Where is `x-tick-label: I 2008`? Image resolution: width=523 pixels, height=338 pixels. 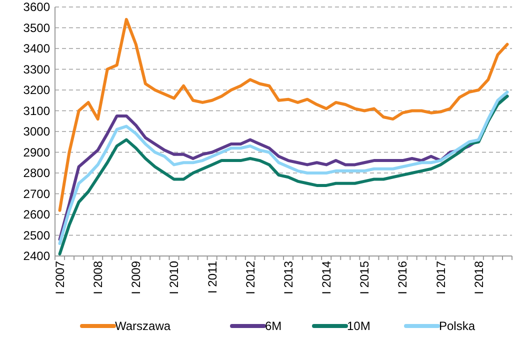 x-tick-label: I 2008 is located at coordinates (98, 277).